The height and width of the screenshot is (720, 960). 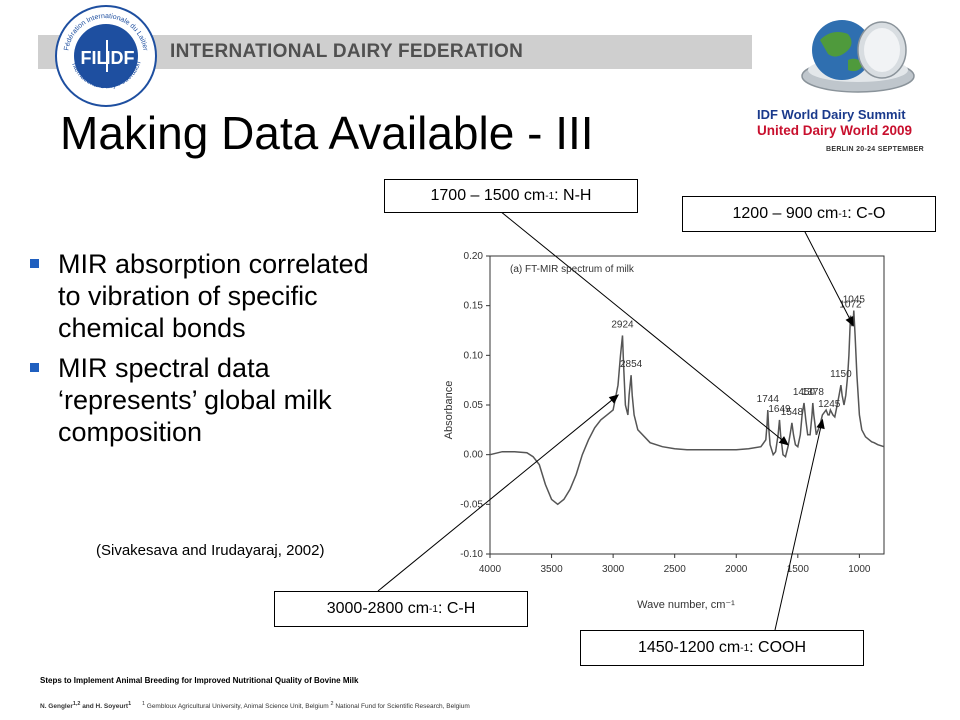 I want to click on callout-range: 3000-2800 cm, so click(x=378, y=608).